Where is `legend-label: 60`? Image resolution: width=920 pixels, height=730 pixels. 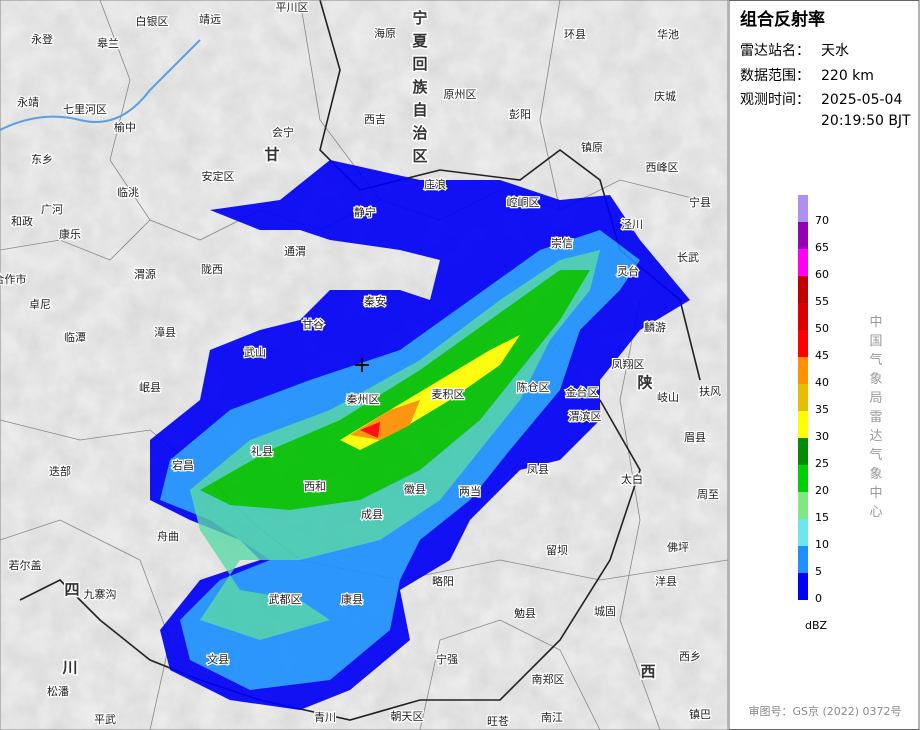 legend-label: 60 is located at coordinates (822, 274).